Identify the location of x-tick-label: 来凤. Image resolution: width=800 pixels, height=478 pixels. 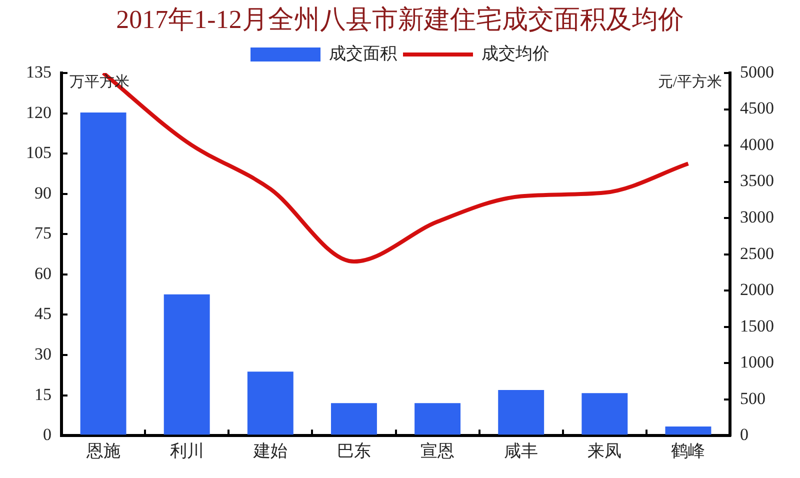
(605, 450).